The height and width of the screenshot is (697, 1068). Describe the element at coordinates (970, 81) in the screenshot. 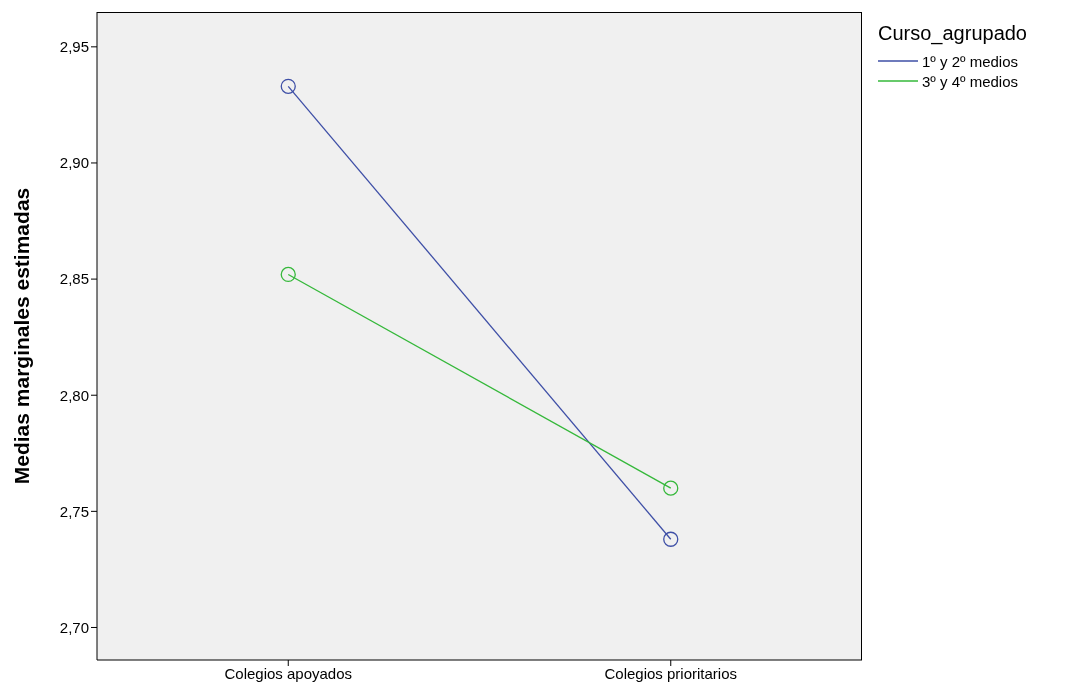

I see `legend-label: 3º y 4º medios` at that location.